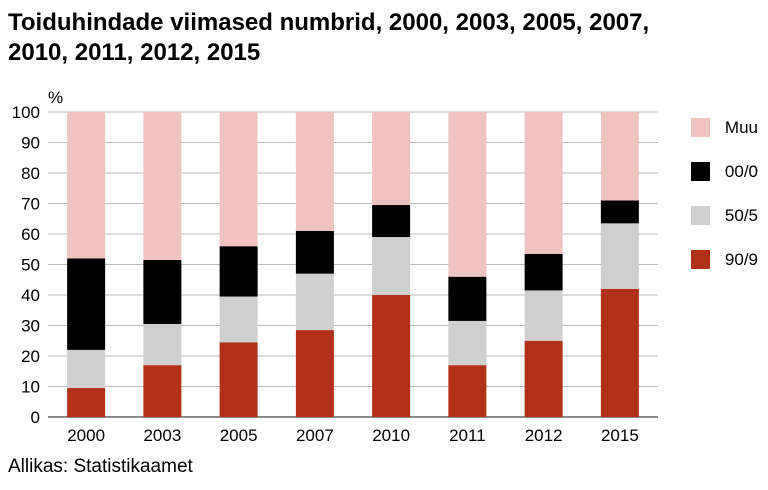 This screenshot has width=768, height=490. I want to click on y-tick-label: 70, so click(30, 204).